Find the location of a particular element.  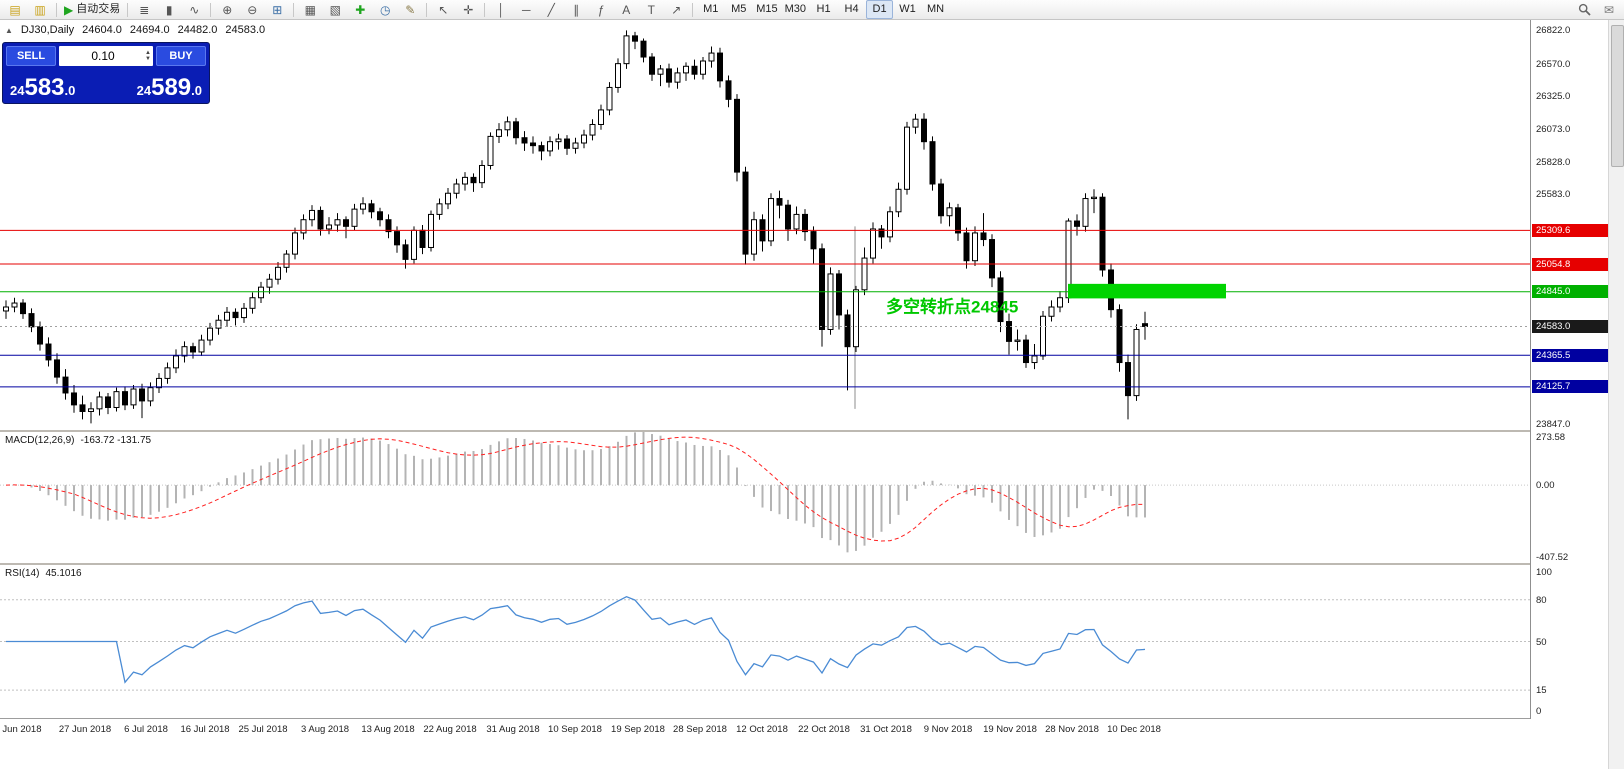

periods-glyph: ◷ is located at coordinates (385, 9).